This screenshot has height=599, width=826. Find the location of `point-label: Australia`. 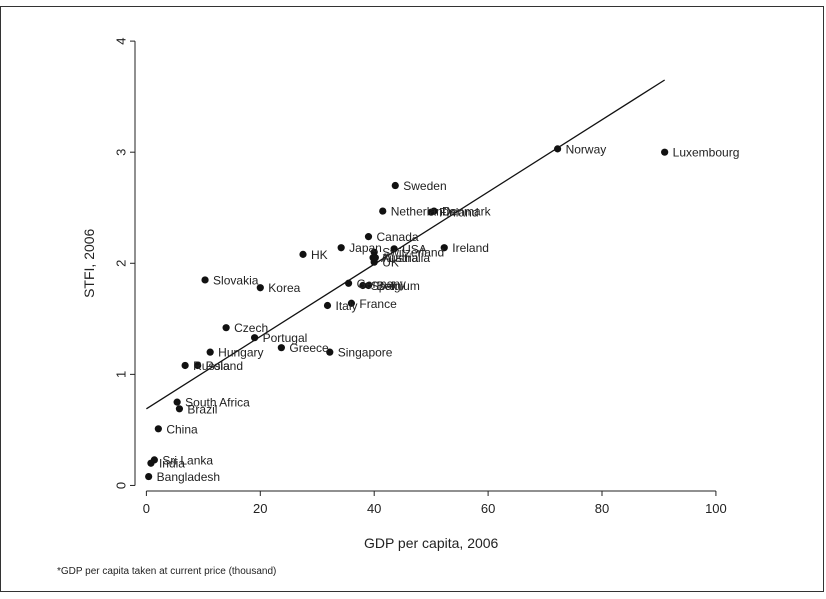

point-label: Australia is located at coordinates (406, 258).